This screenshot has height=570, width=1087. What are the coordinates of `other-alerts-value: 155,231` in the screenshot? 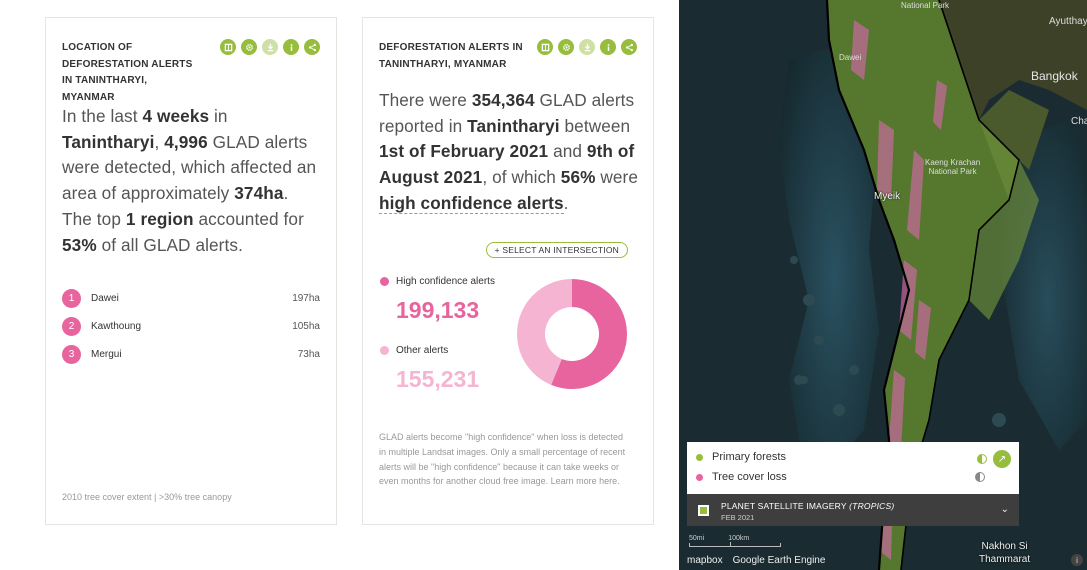 It's located at (438, 379).